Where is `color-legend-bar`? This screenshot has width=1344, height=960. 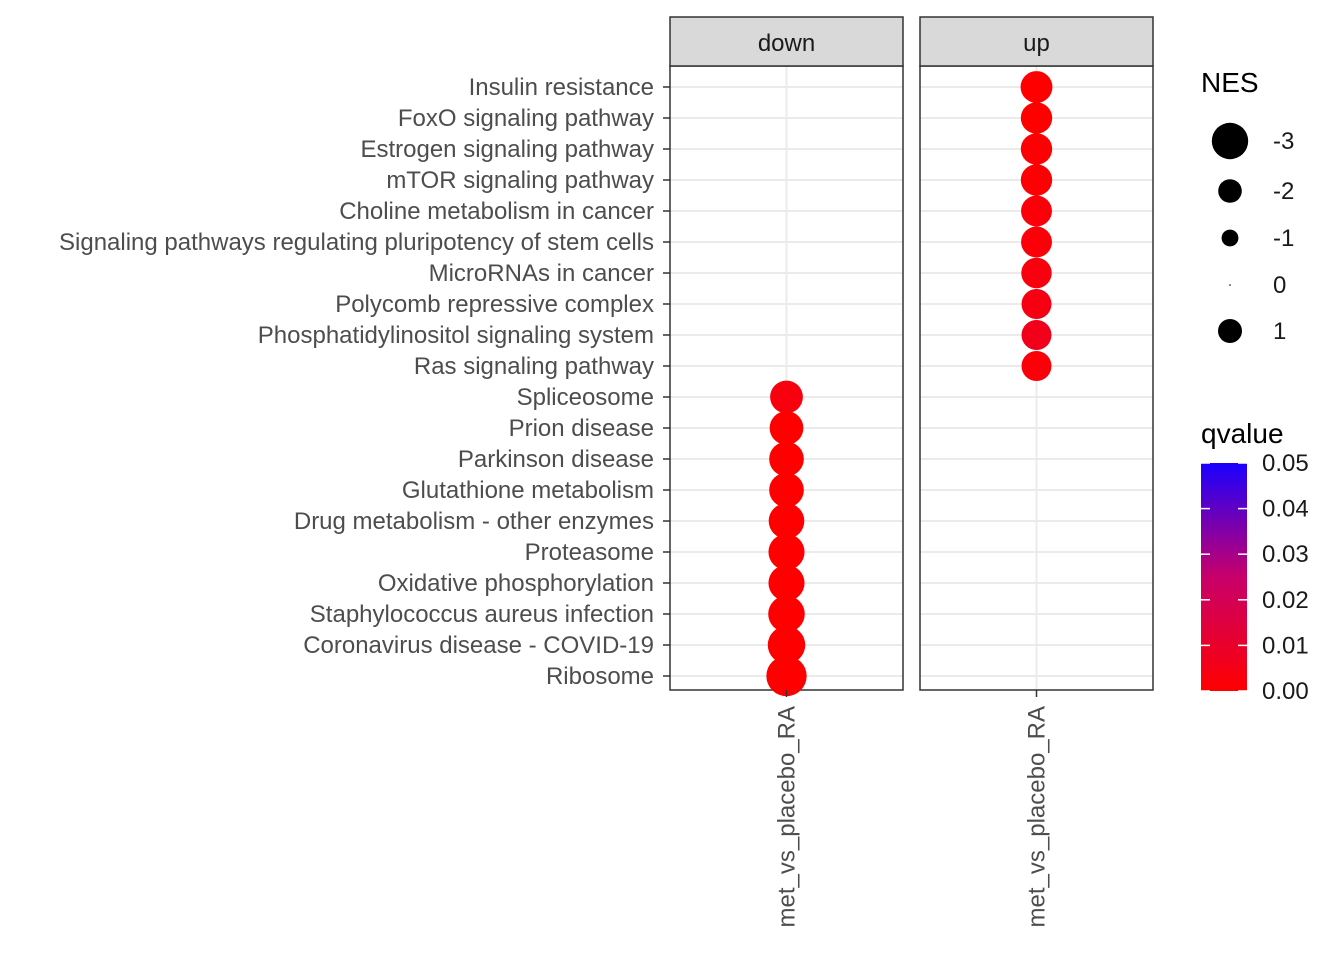 color-legend-bar is located at coordinates (1224, 577).